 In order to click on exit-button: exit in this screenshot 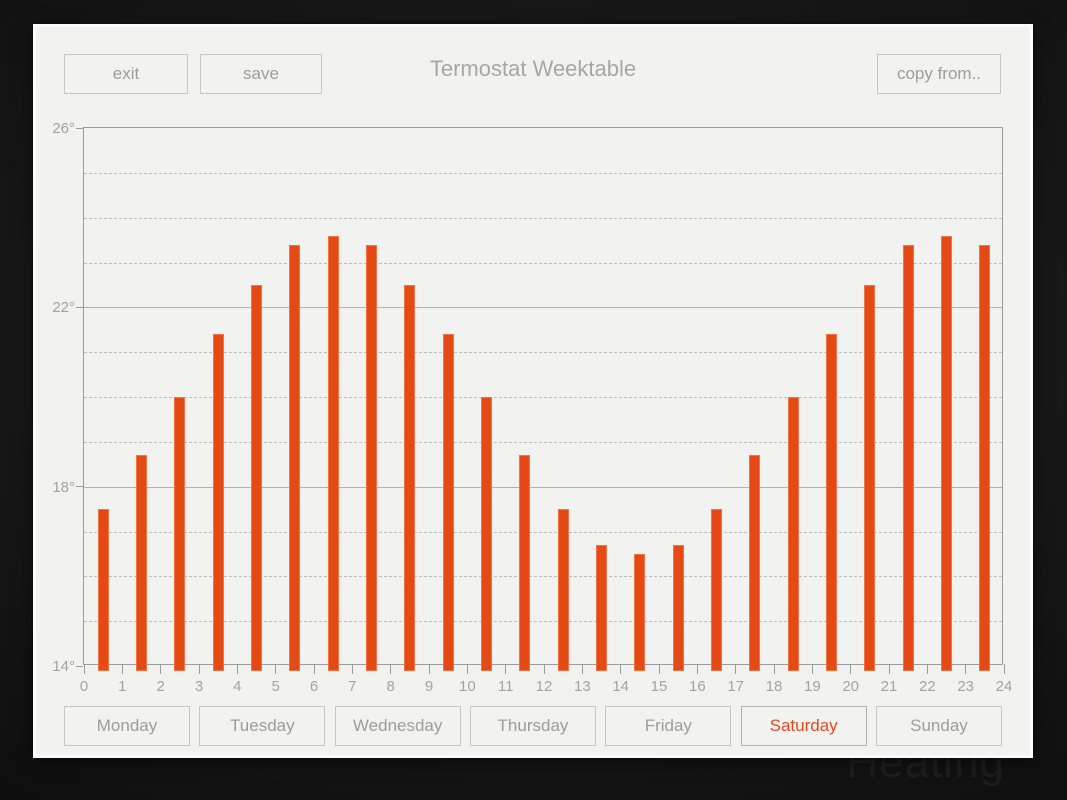, I will do `click(126, 74)`.